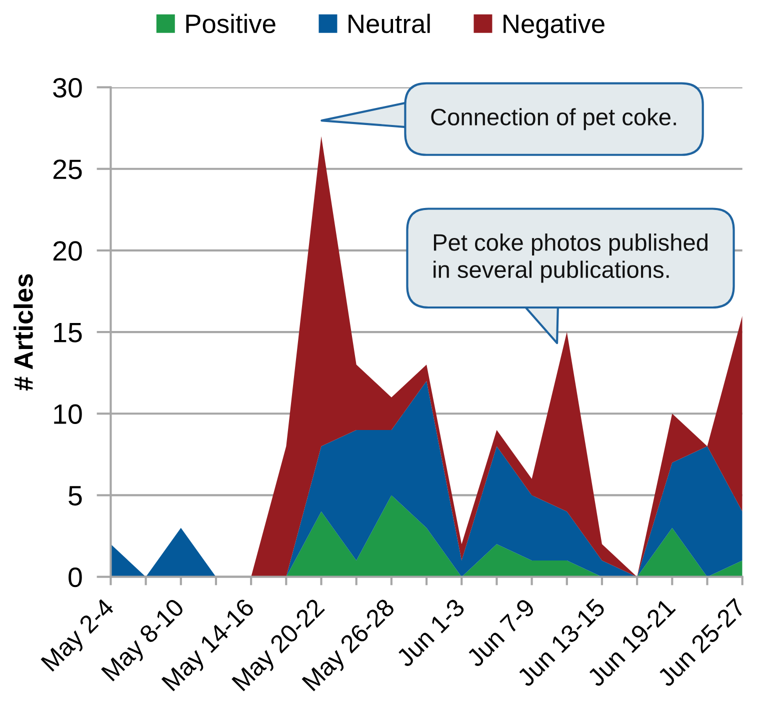 This screenshot has height=713, width=762. What do you see at coordinates (553, 119) in the screenshot?
I see `annotation: Connection of pet coke.` at bounding box center [553, 119].